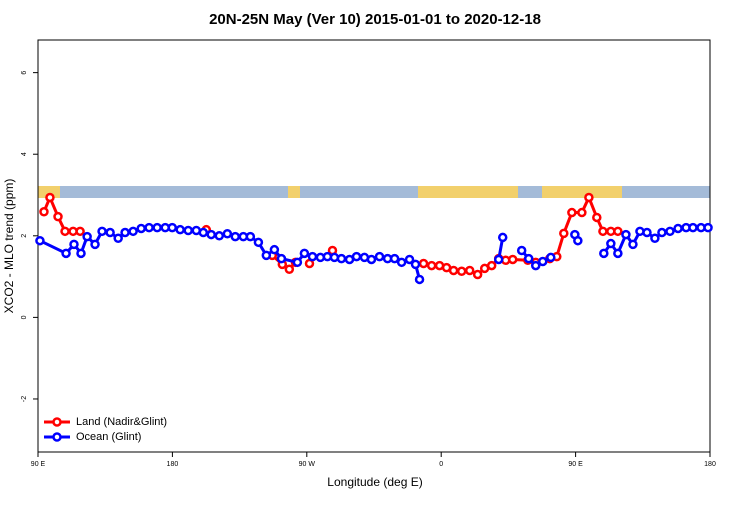 The height and width of the screenshot is (505, 750). Describe the element at coordinates (307, 464) in the screenshot. I see `x-tick-label: 90 W` at that location.